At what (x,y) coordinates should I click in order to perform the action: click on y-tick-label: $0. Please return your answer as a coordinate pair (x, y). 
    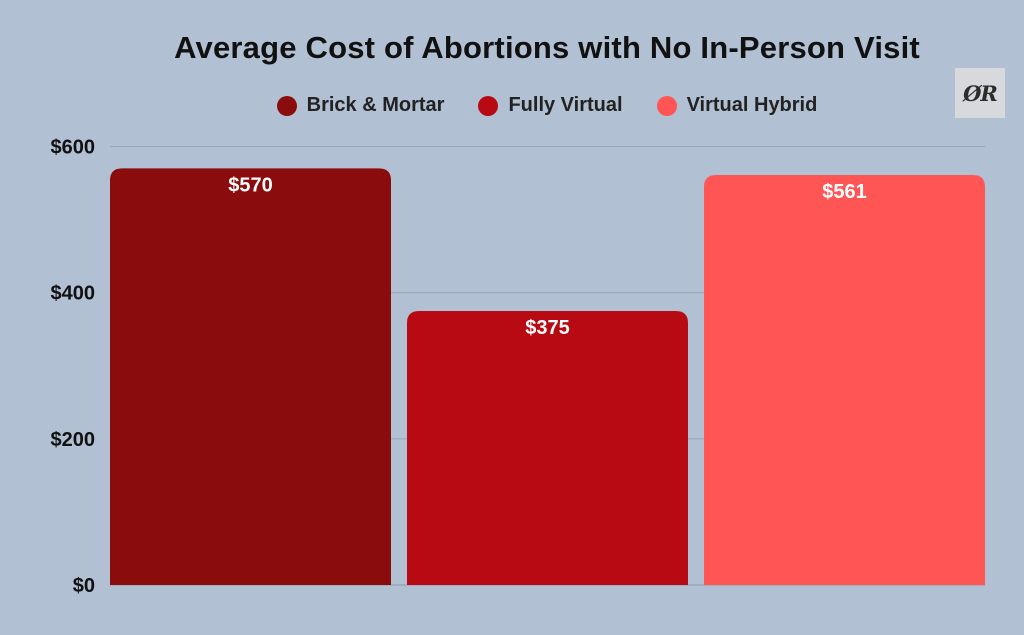
    Looking at the image, I should click on (84, 586).